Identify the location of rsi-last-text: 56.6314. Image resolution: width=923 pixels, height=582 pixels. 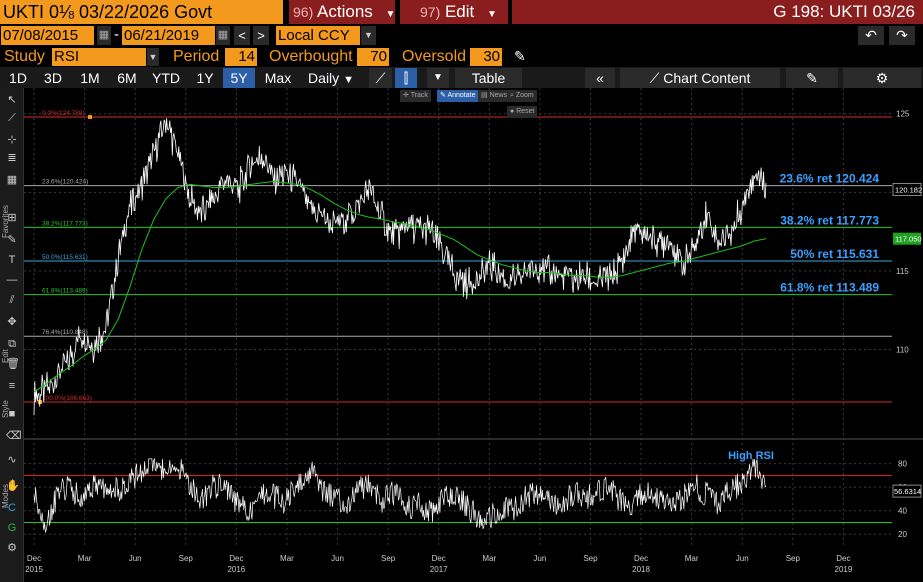
(907, 491).